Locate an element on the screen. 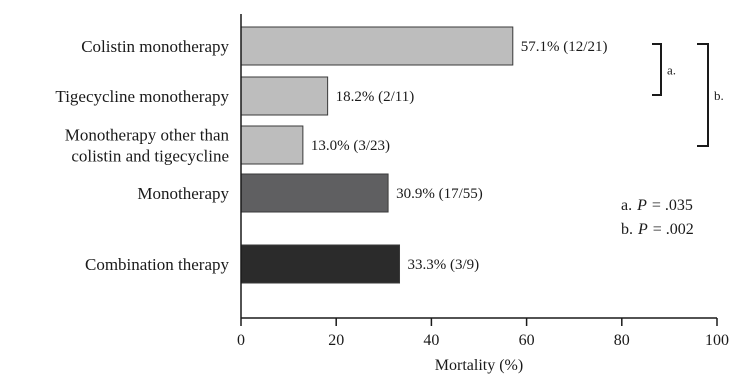  x-tick-label-0: 0 is located at coordinates (241, 340).